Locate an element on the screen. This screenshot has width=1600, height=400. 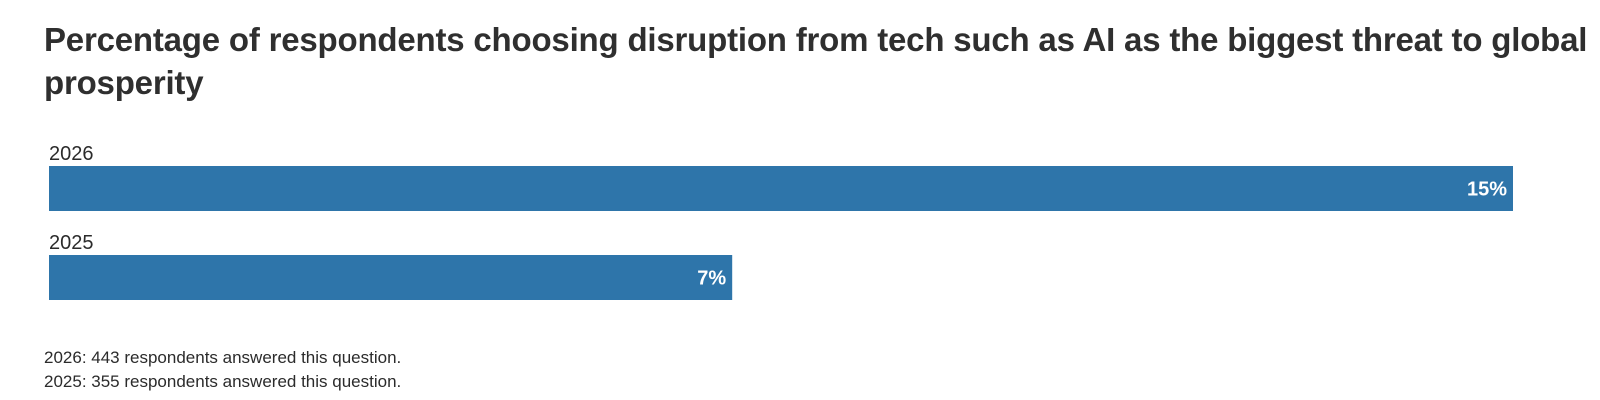
category-label-2026: 2026 is located at coordinates (71, 154).